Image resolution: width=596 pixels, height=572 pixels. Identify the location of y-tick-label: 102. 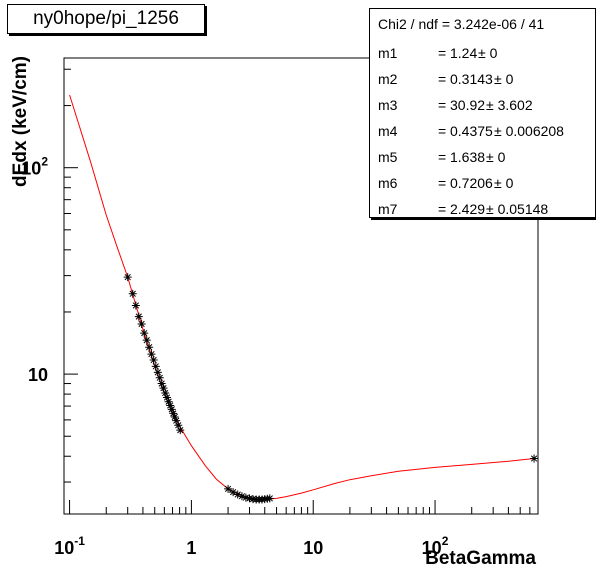
(34, 167).